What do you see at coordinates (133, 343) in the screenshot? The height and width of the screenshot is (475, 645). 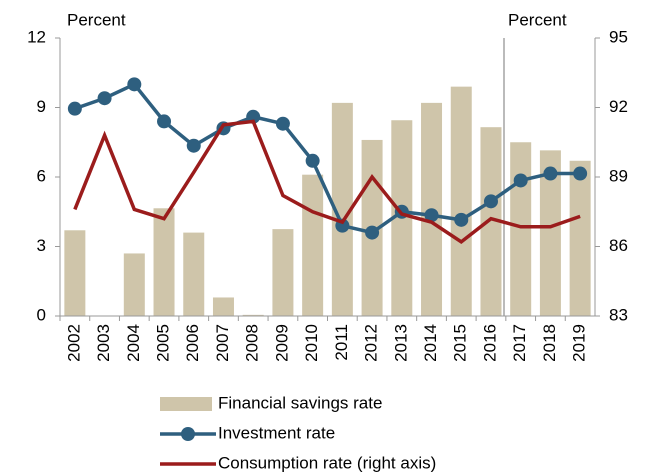 I see `x-tick-label: 2004` at bounding box center [133, 343].